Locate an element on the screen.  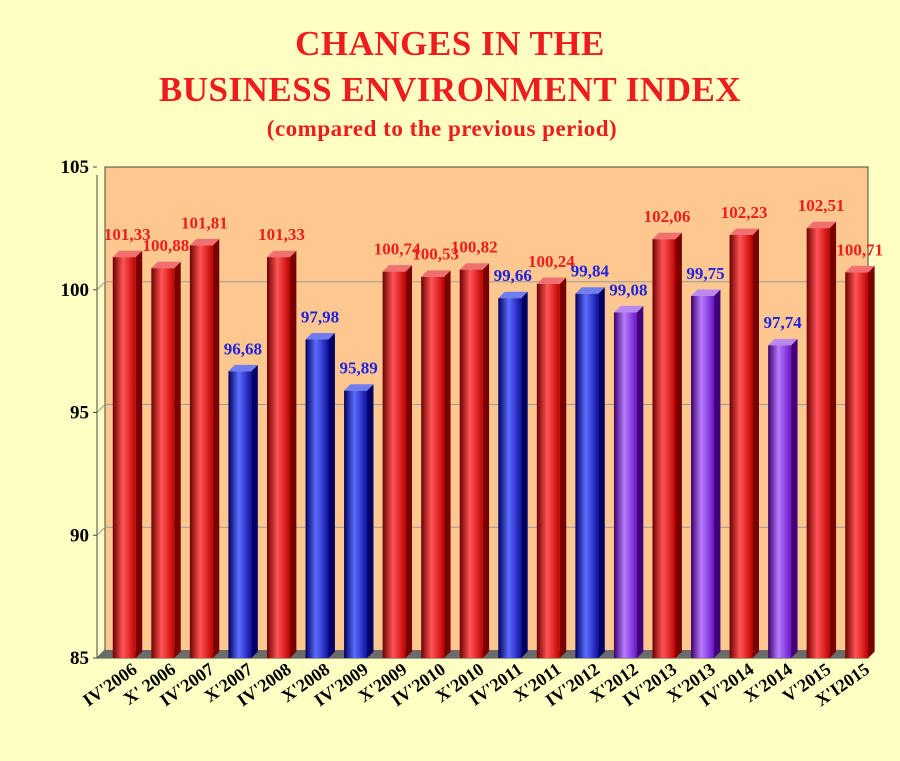
data-label: 100,82 is located at coordinates (474, 247).